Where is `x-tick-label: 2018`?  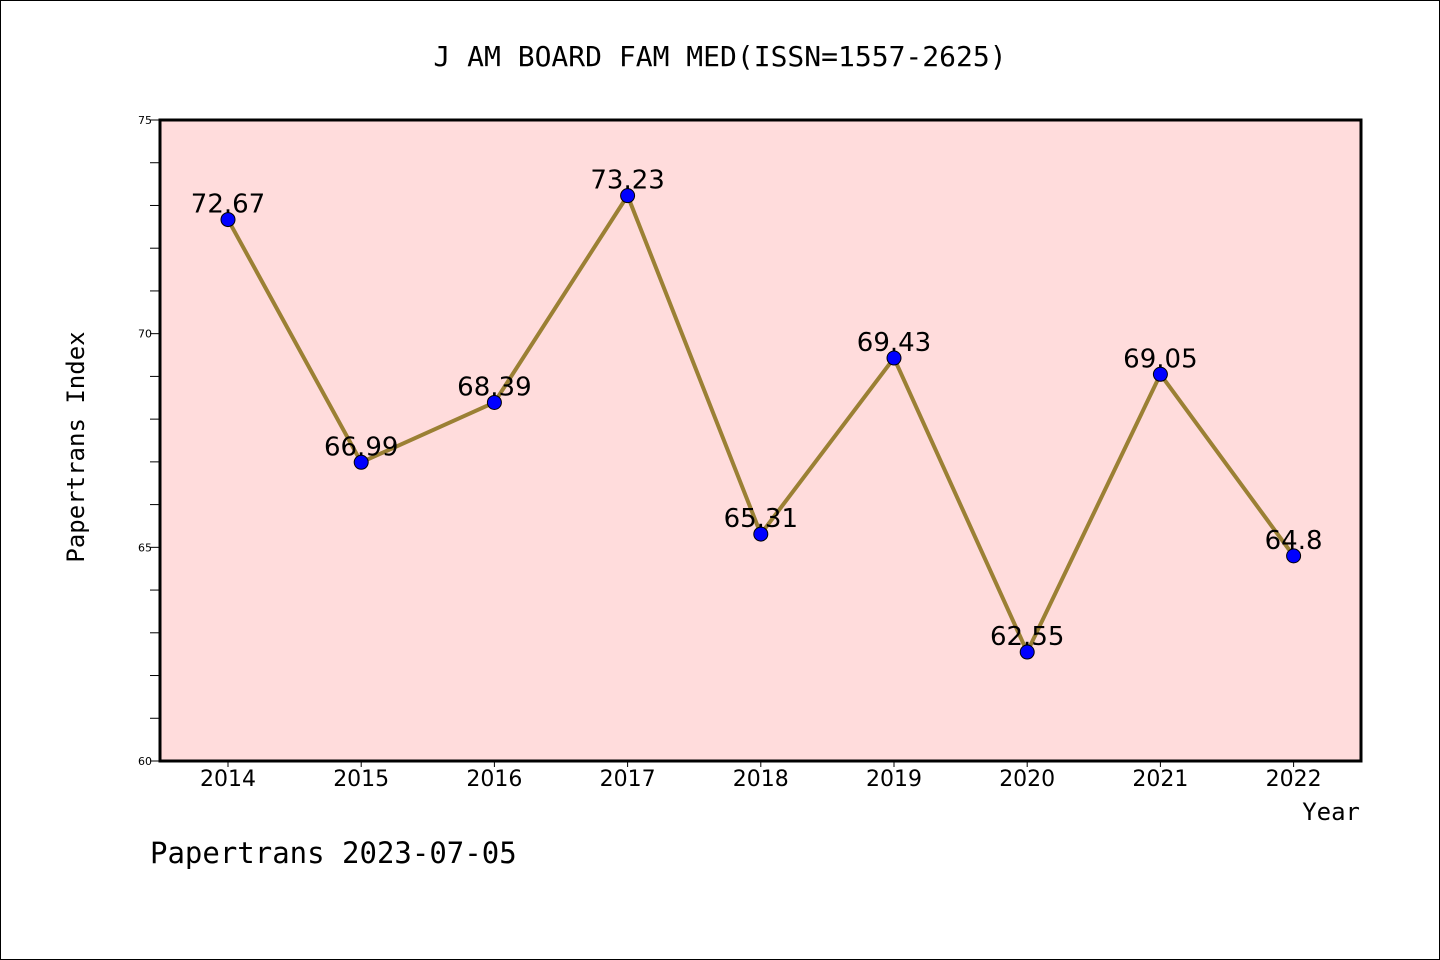 x-tick-label: 2018 is located at coordinates (761, 779).